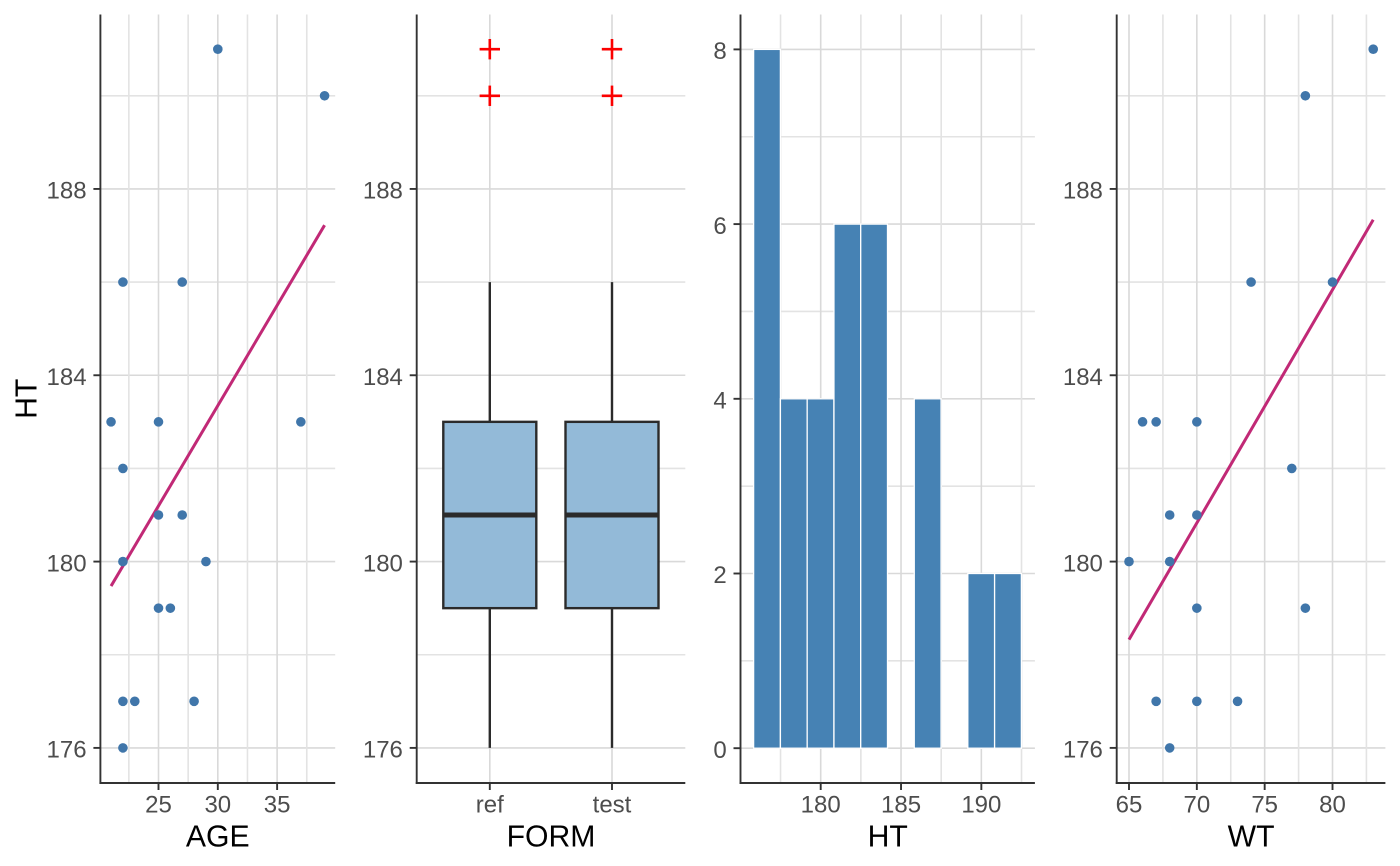 This screenshot has height=866, width=1400. I want to click on svg-text: 2, so click(719, 575).